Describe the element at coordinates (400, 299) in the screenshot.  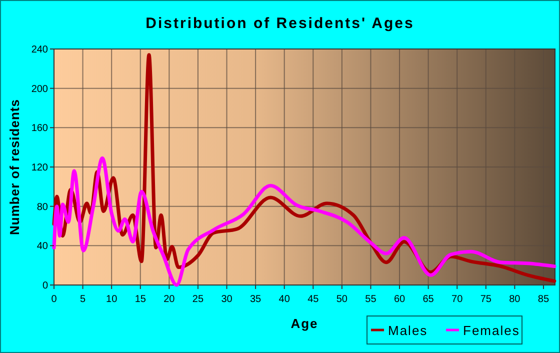
I see `x-tick-label: 60` at that location.